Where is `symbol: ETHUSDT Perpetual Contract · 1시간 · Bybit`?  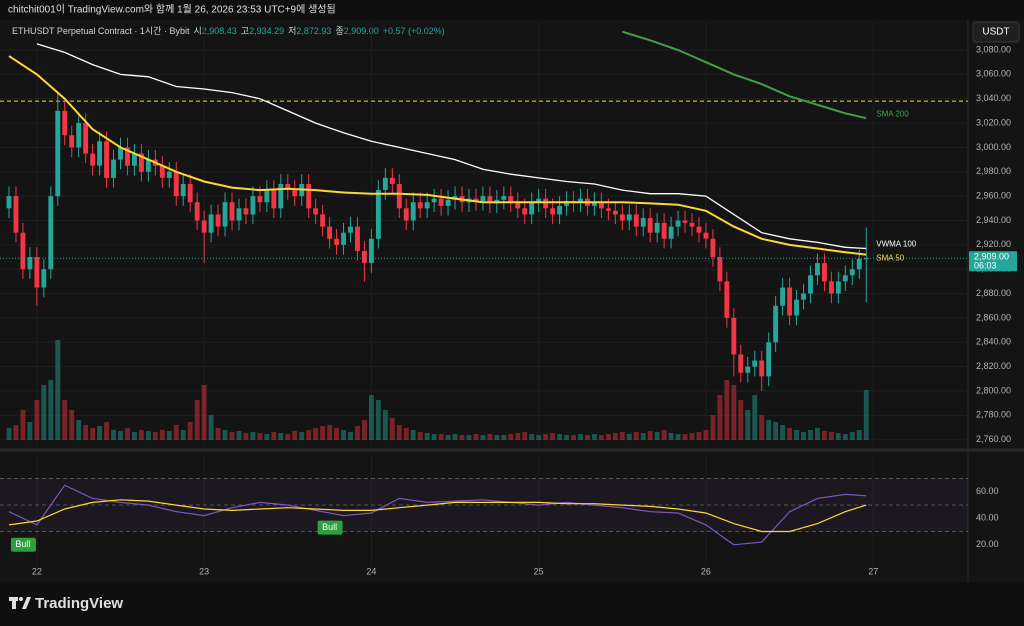
symbol: ETHUSDT Perpetual Contract · 1시간 · Bybit is located at coordinates (101, 31).